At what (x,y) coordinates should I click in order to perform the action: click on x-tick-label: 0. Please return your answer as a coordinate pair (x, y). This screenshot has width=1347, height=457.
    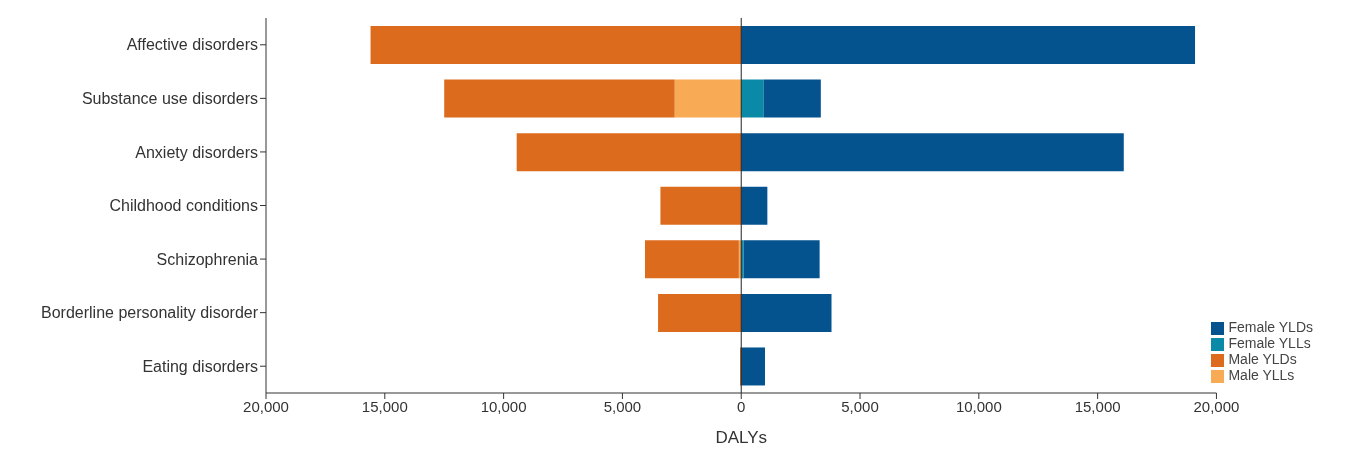
    Looking at the image, I should click on (741, 406).